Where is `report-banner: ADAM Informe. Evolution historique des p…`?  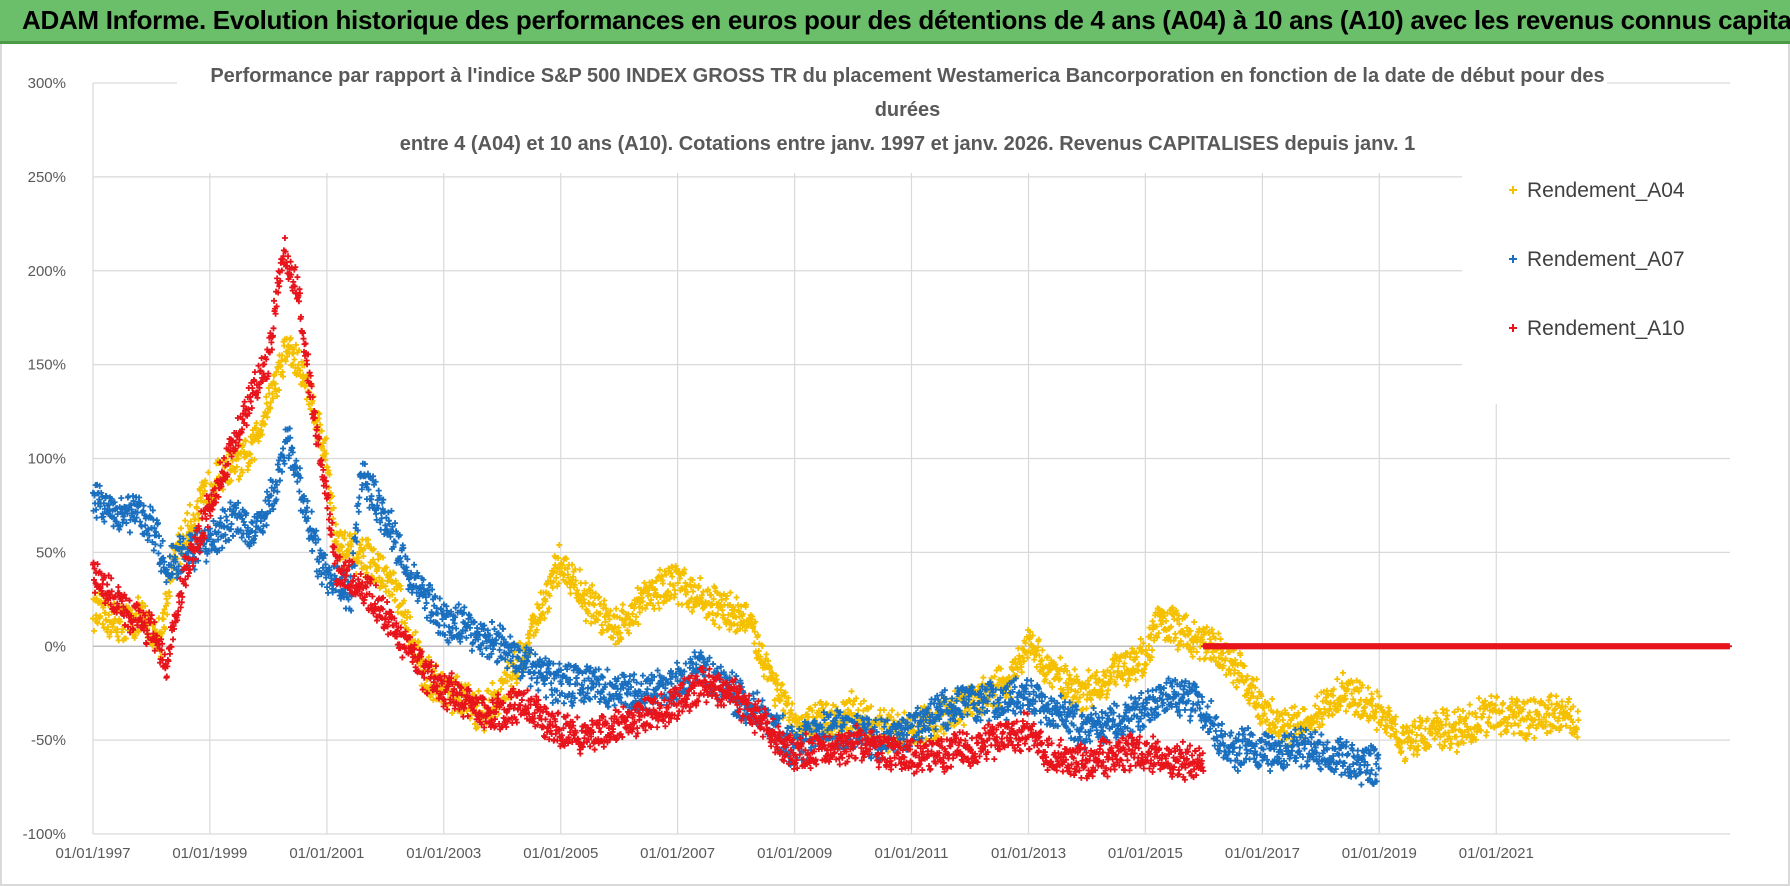
report-banner: ADAM Informe. Evolution historique des p… is located at coordinates (895, 22).